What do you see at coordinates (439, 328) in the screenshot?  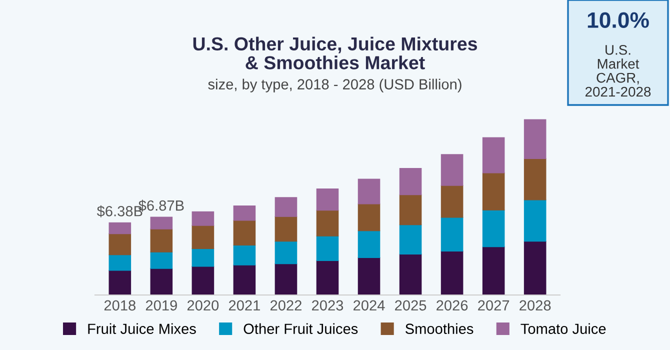 I see `legend-label: Smoothies` at bounding box center [439, 328].